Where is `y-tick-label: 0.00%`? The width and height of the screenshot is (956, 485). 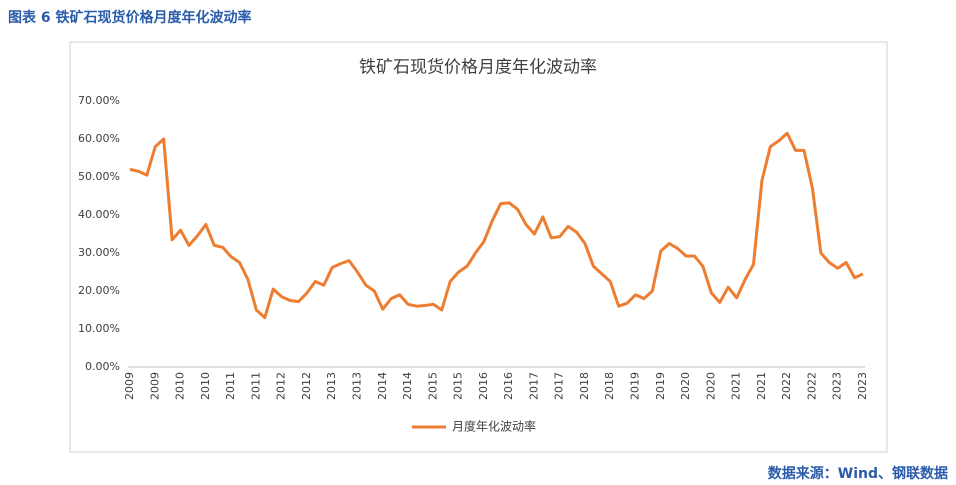 y-tick-label: 0.00% is located at coordinates (102, 366).